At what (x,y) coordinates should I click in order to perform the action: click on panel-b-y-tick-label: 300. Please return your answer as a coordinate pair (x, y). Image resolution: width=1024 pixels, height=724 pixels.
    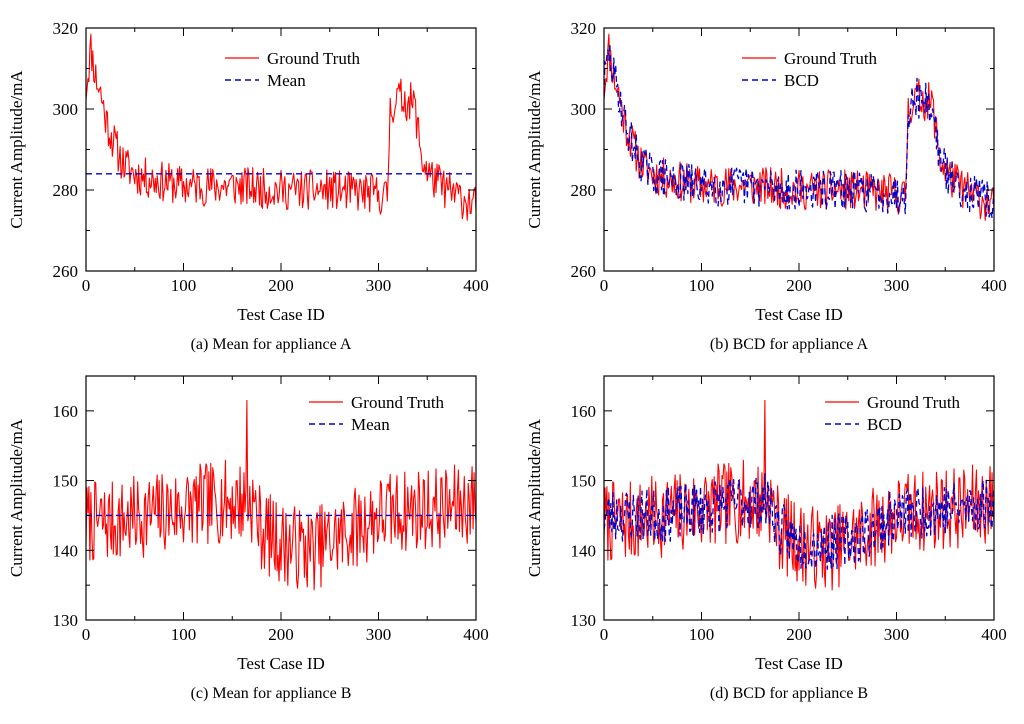
    Looking at the image, I should click on (584, 109).